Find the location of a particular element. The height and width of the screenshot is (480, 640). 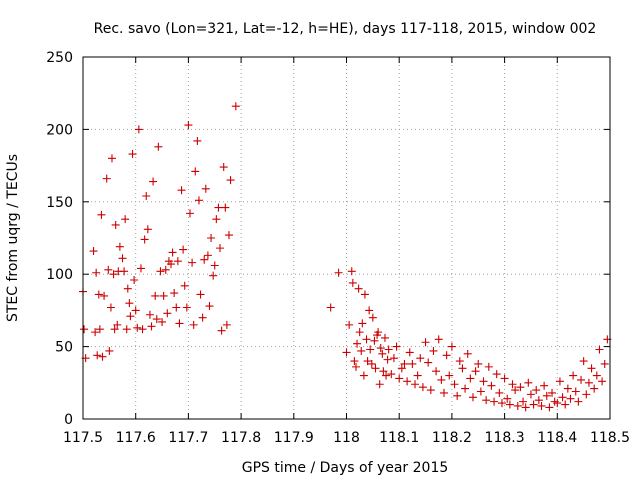

x-tick-label: 118.4 is located at coordinates (557, 438).